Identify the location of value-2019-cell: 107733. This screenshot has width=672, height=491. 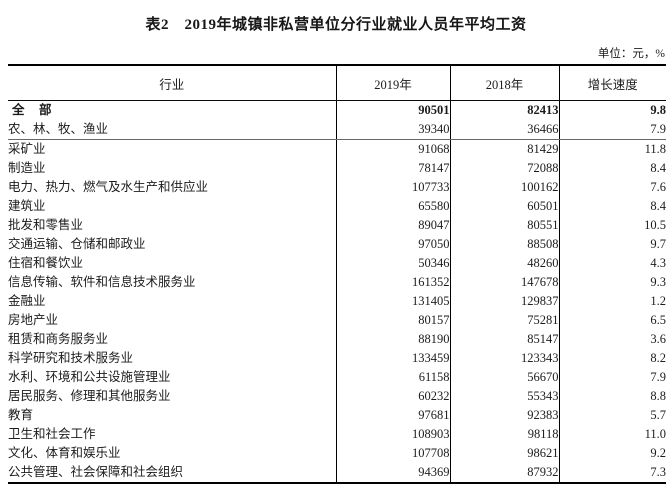
(392, 187).